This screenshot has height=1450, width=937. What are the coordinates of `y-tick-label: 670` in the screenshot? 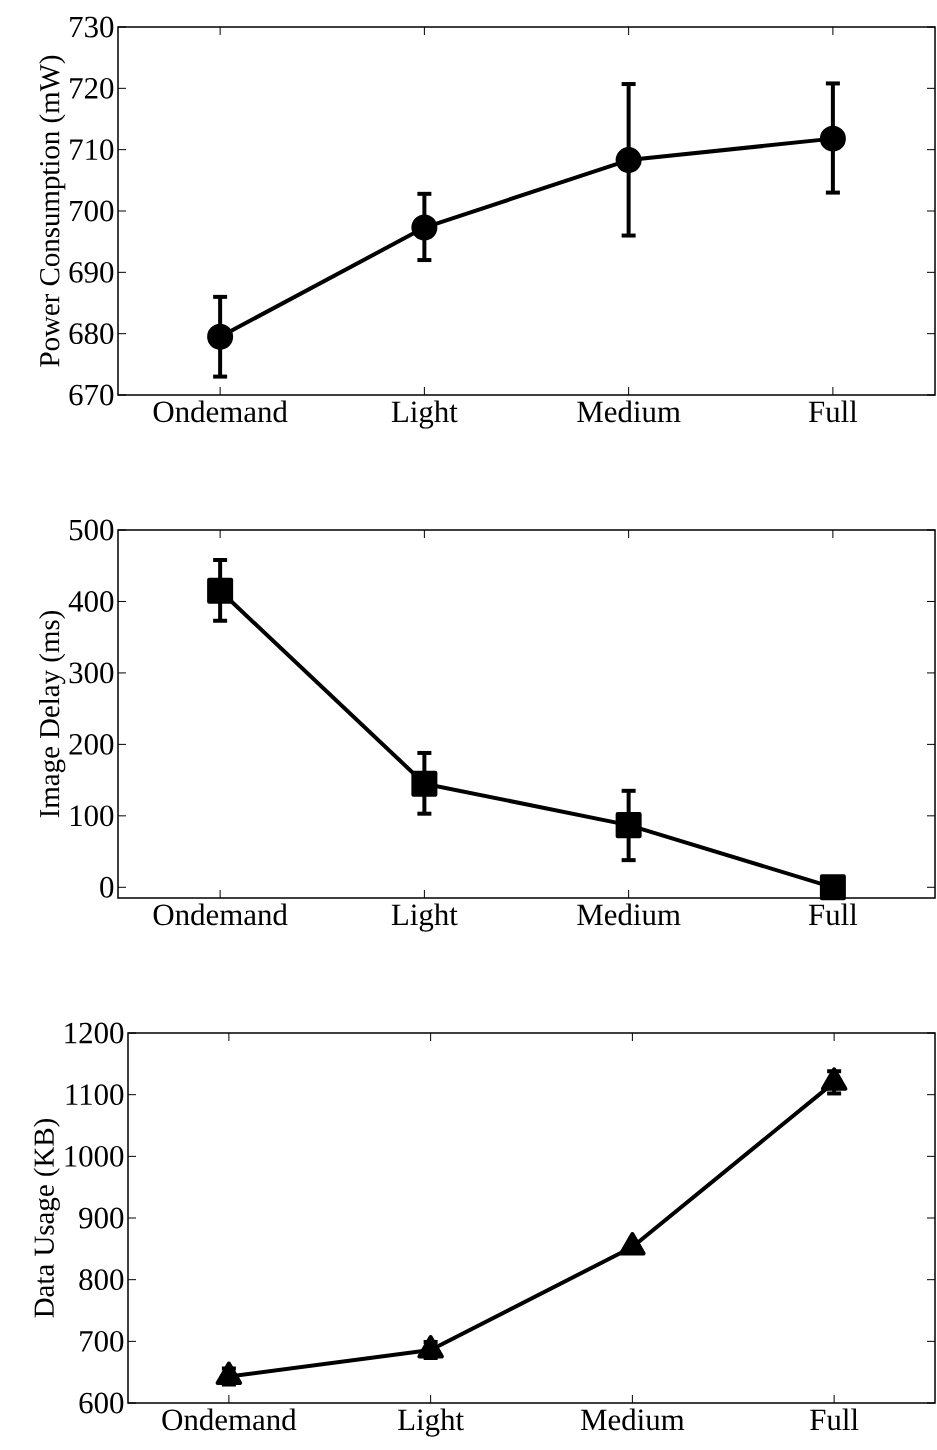 It's located at (91, 395).